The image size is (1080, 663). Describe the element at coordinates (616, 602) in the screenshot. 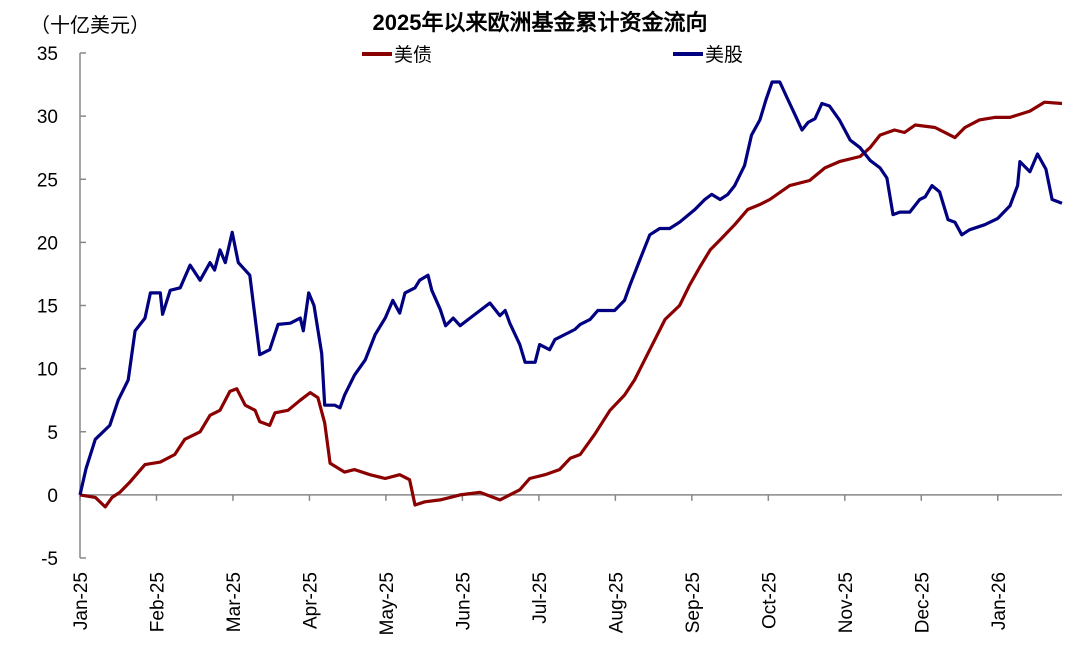

I see `x-tick-label: Aug-25` at that location.